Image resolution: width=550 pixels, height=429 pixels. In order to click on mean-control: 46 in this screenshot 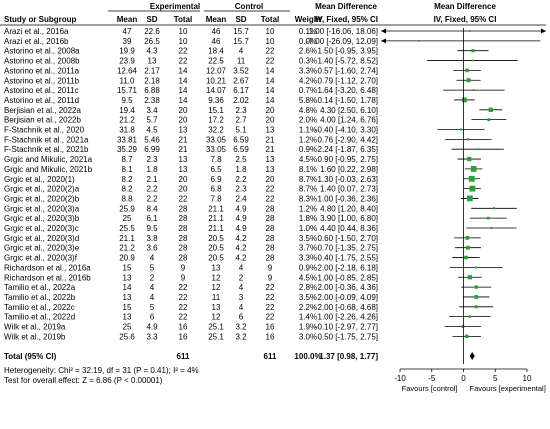, I will do `click(216, 31)`.